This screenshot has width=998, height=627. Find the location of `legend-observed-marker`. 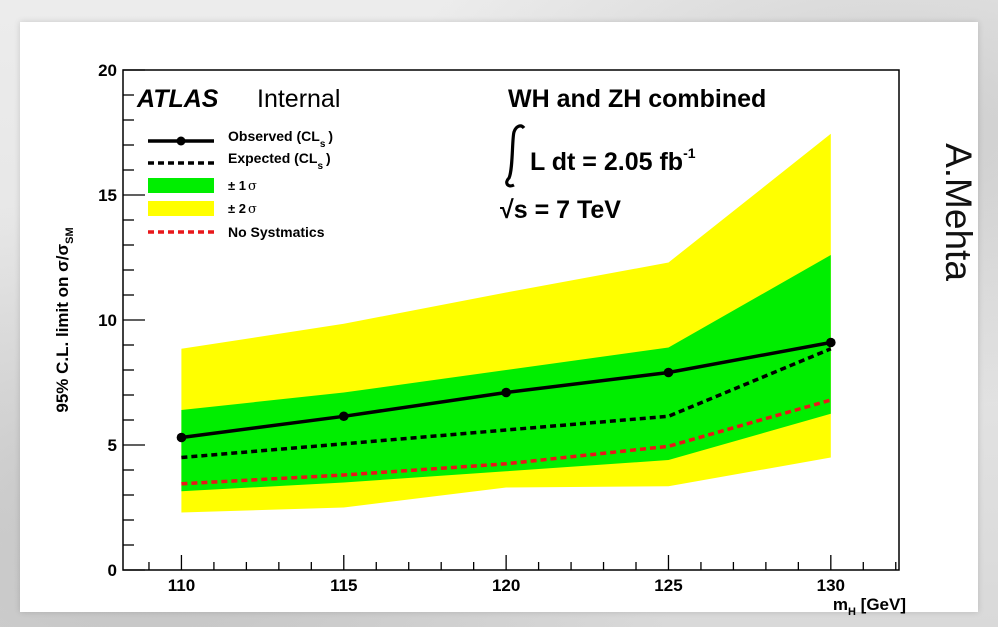

legend-observed-marker is located at coordinates (181, 141).